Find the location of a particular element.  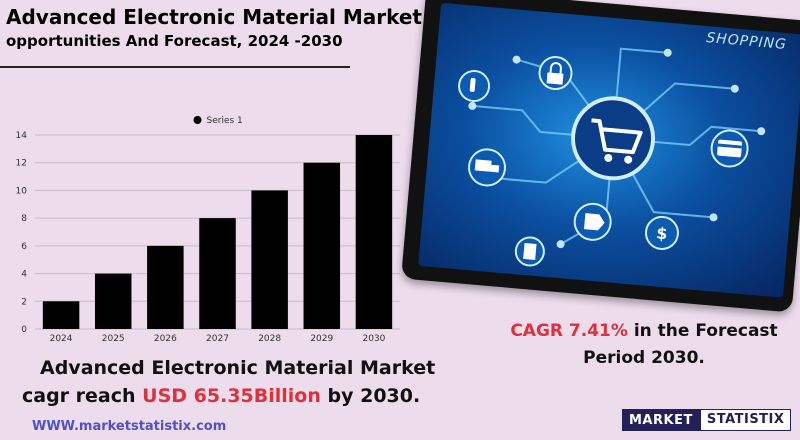

logo-part1: MARKET is located at coordinates (661, 420).